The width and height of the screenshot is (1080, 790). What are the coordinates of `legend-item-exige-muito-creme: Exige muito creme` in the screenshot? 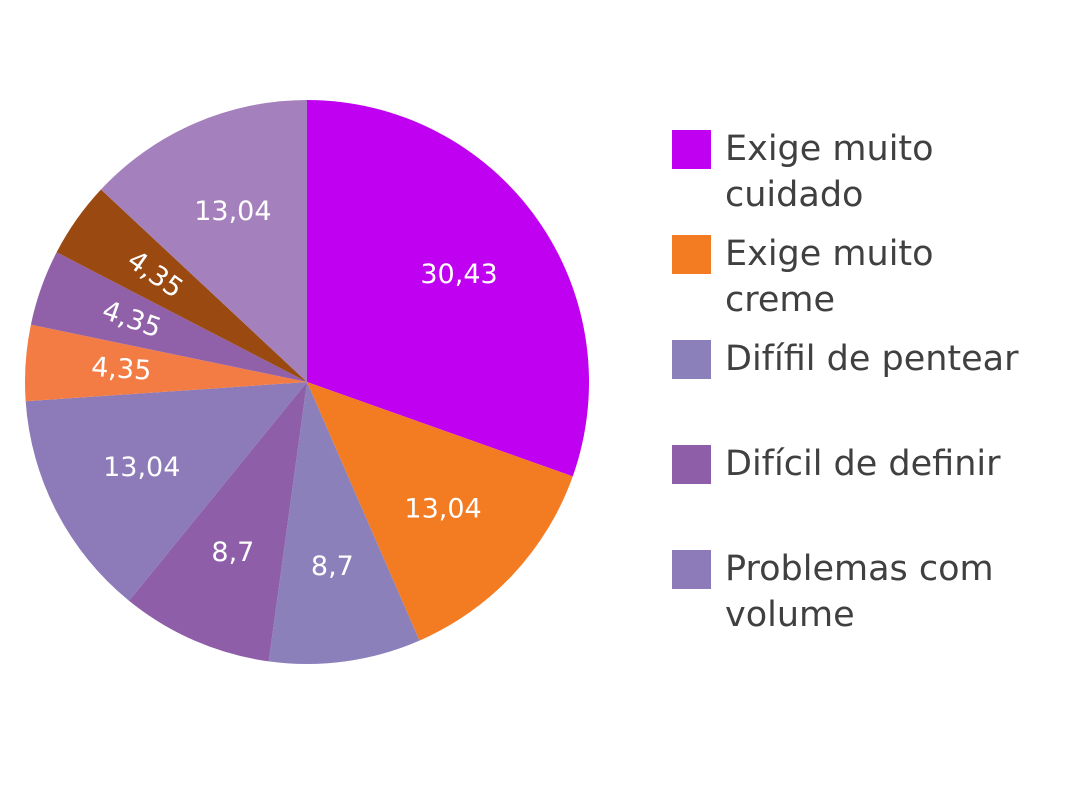 It's located at (872, 283).